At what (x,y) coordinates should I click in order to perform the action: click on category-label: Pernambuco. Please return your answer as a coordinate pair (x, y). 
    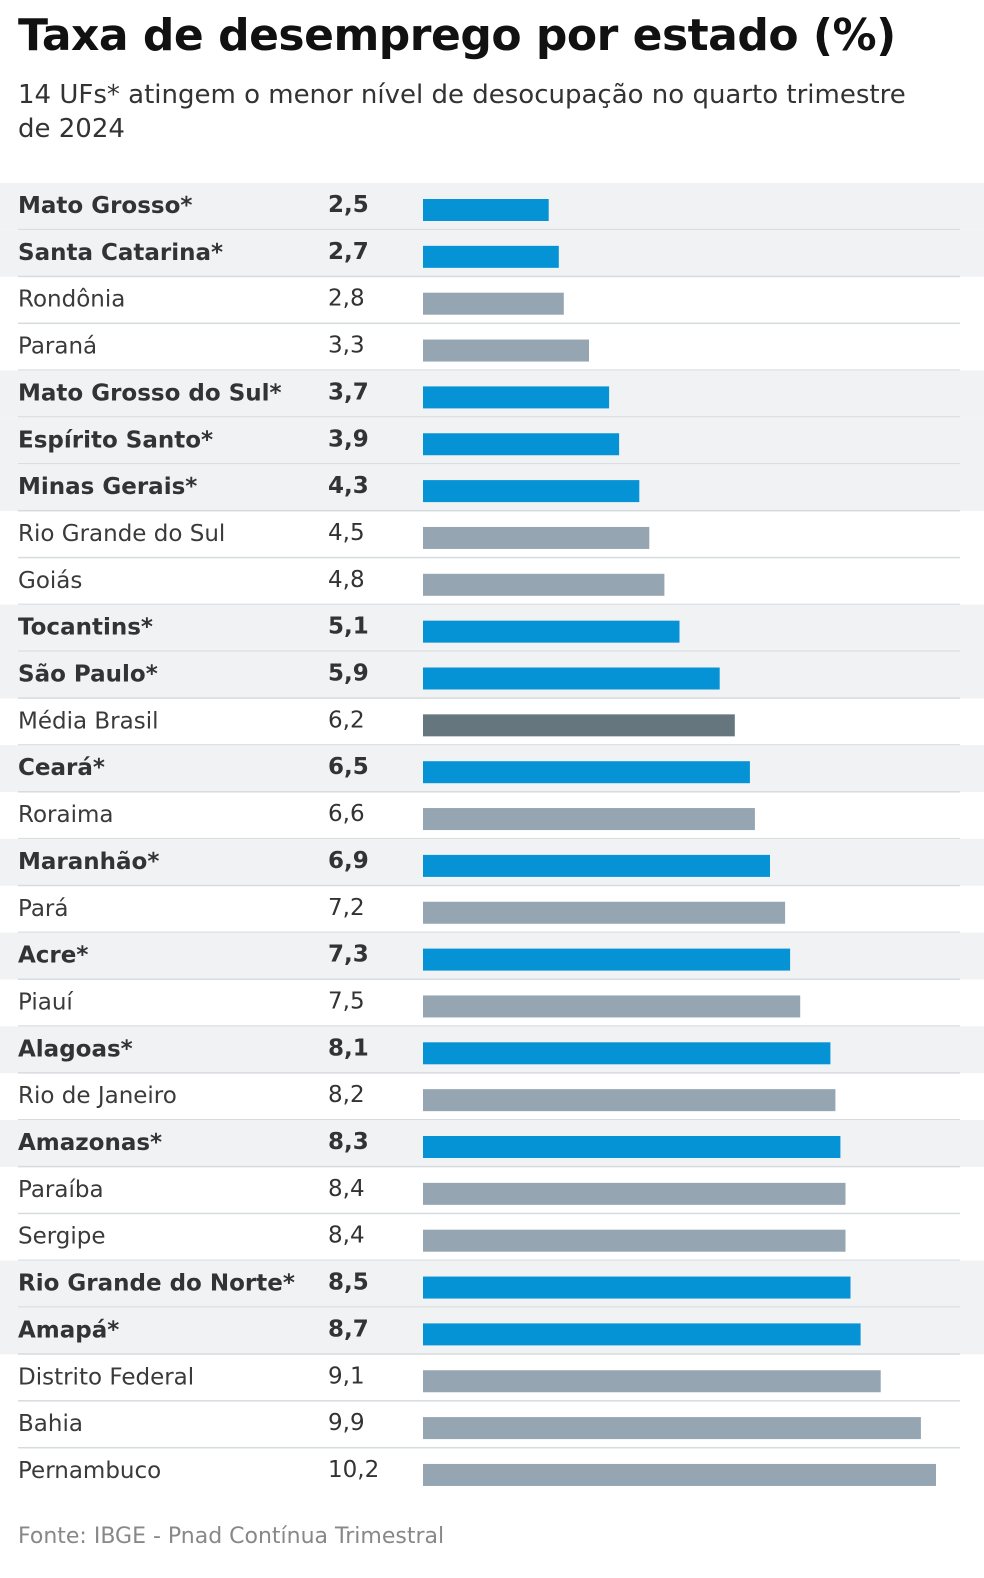
    Looking at the image, I should click on (89, 1471).